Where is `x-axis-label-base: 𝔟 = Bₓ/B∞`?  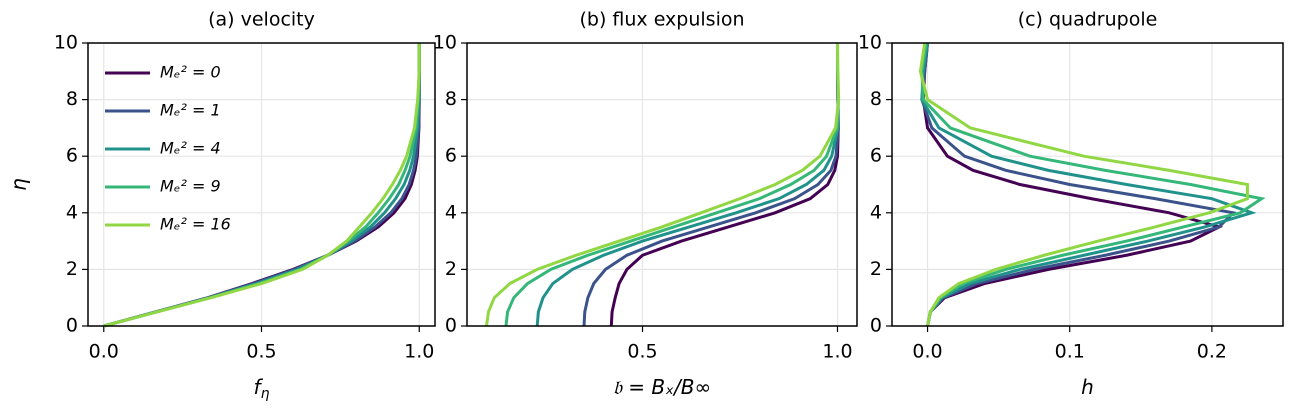
x-axis-label-base: 𝔟 = Bₓ/B∞ is located at coordinates (662, 387).